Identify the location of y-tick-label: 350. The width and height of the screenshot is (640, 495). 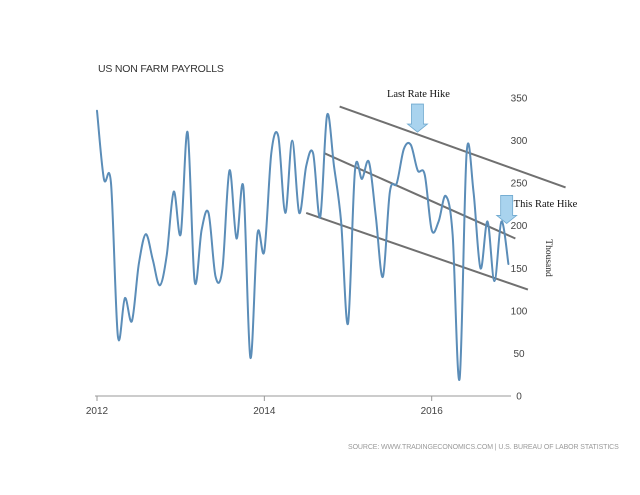
(519, 99).